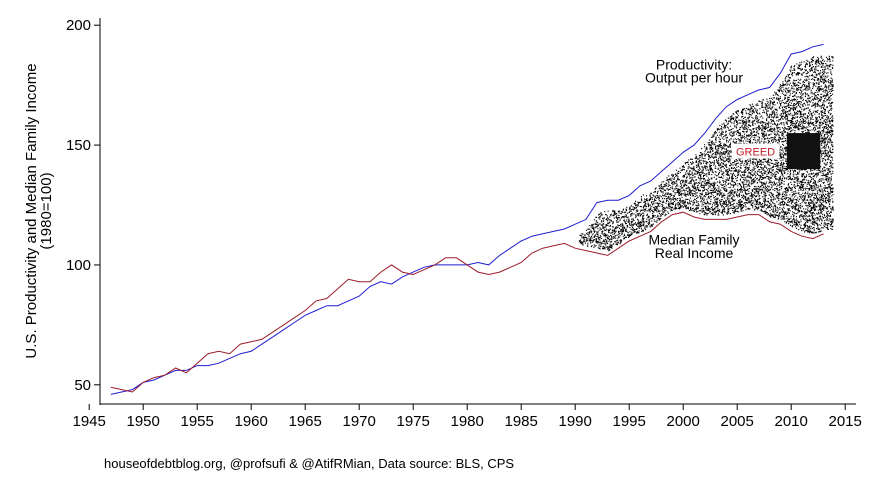 Image resolution: width=874 pixels, height=496 pixels. Describe the element at coordinates (694, 253) in the screenshot. I see `annotation-text: Real Income` at that location.